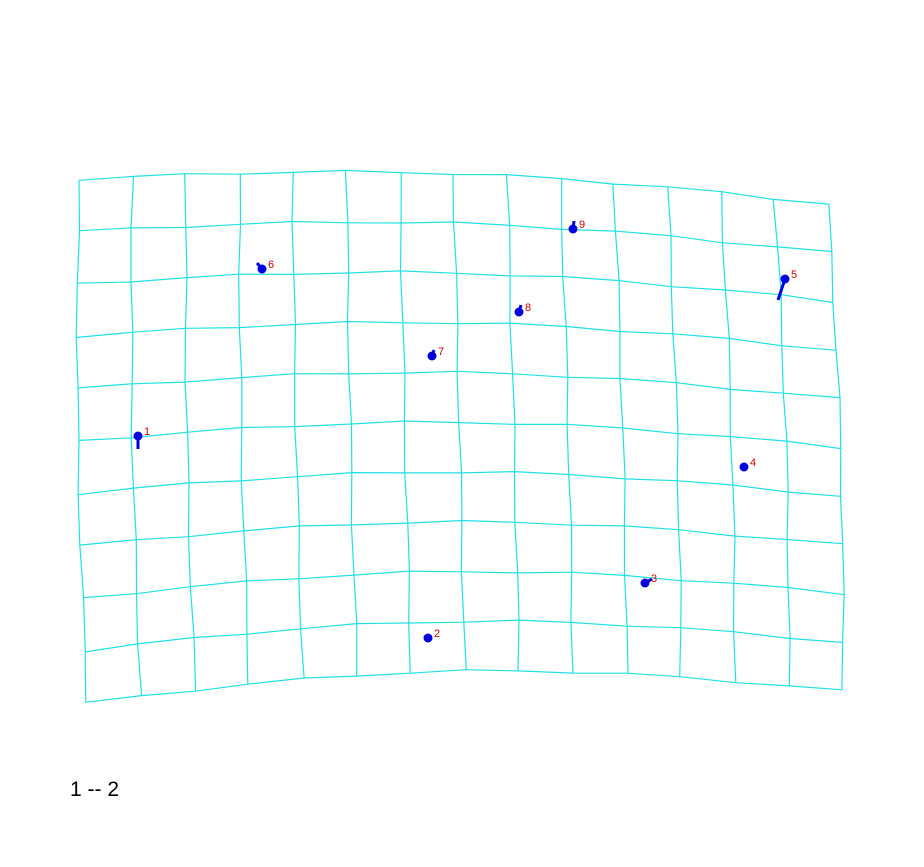 Image resolution: width=924 pixels, height=867 pixels. What do you see at coordinates (528, 308) in the screenshot?
I see `landmark-label: 8` at bounding box center [528, 308].